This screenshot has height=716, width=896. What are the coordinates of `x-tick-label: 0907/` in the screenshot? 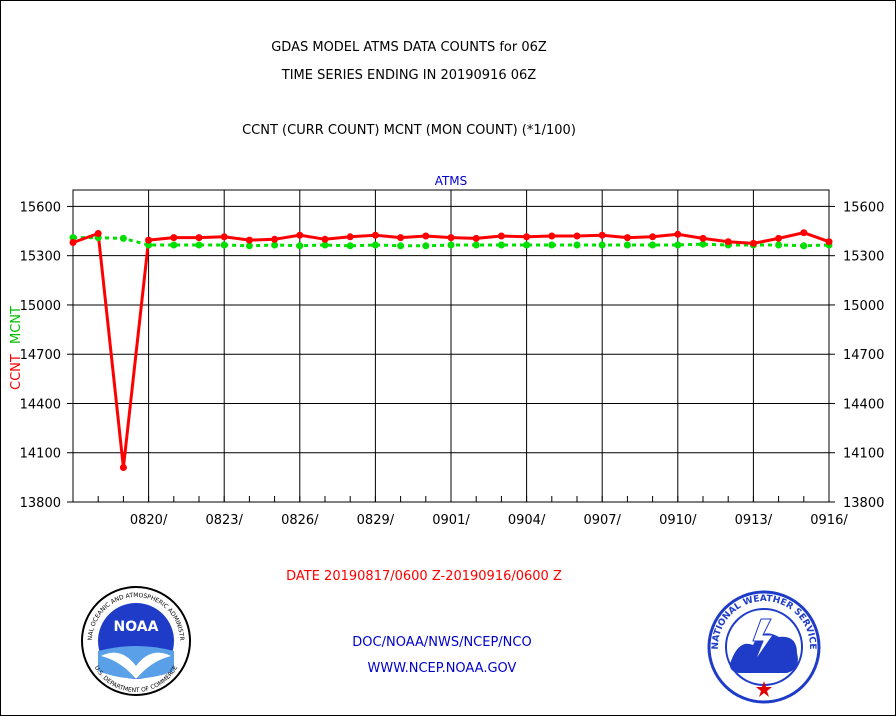 It's located at (602, 520).